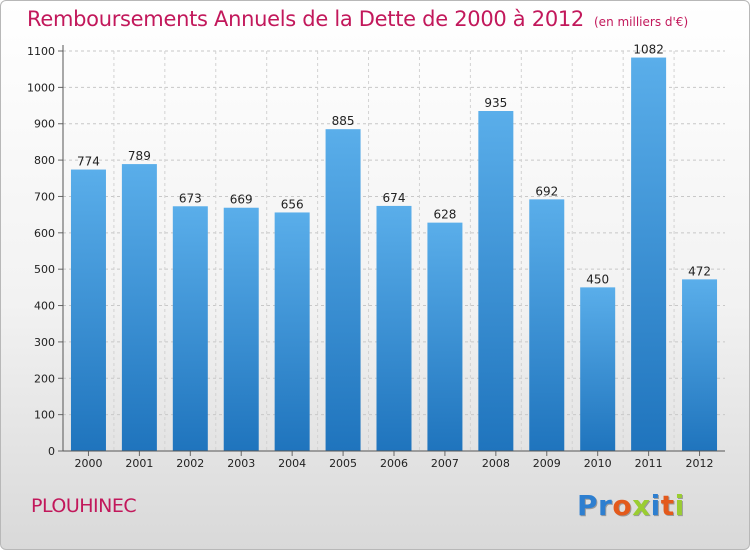 The height and width of the screenshot is (550, 750). What do you see at coordinates (41, 51) in the screenshot?
I see `y-tick-label: 1100` at bounding box center [41, 51].